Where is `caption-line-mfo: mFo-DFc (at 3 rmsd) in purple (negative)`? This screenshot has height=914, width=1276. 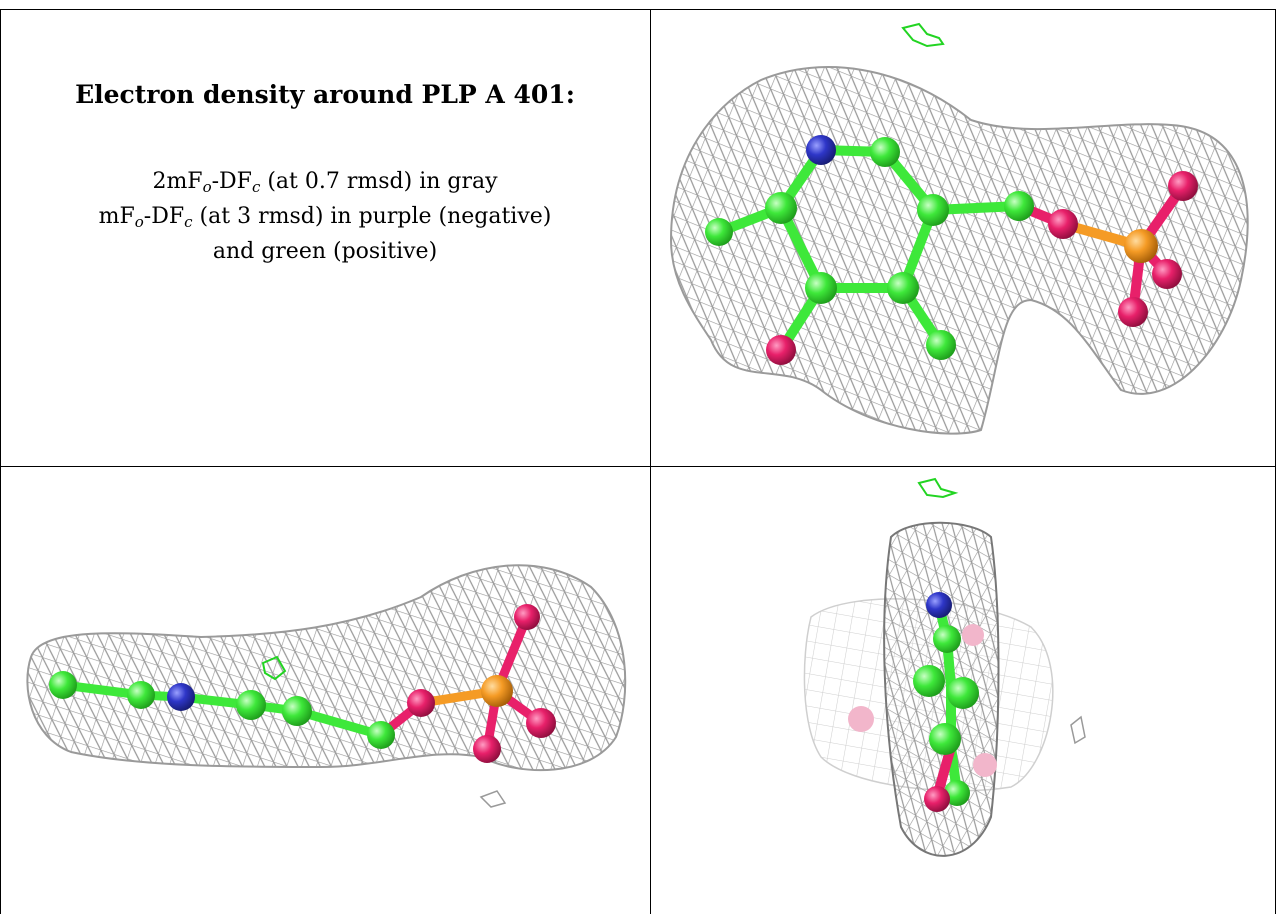 caption-line-mfo: mFo-DFc (at 3 rmsd) in purple (negative) is located at coordinates (325, 219).